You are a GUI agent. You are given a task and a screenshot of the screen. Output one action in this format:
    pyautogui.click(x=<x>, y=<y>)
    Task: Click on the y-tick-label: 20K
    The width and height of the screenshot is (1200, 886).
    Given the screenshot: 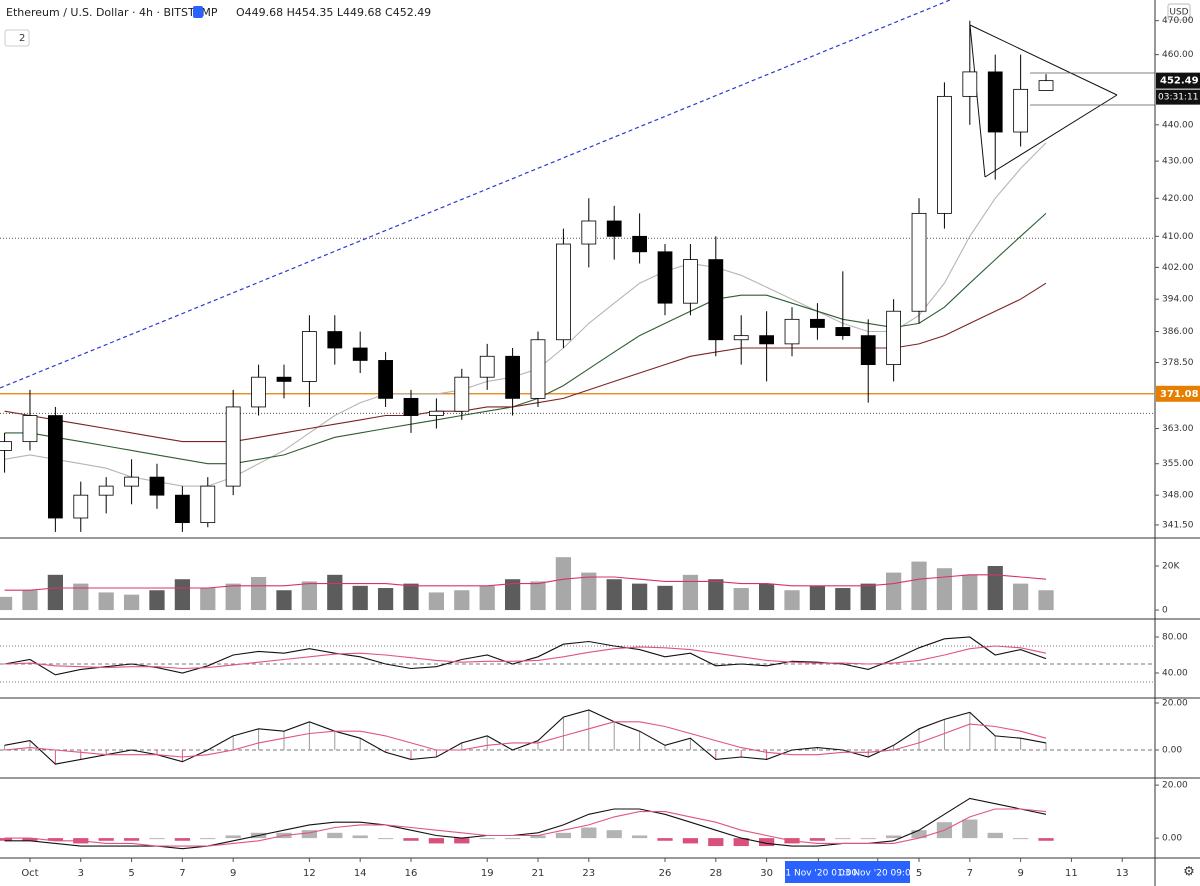 What is the action you would take?
    pyautogui.click(x=1171, y=567)
    